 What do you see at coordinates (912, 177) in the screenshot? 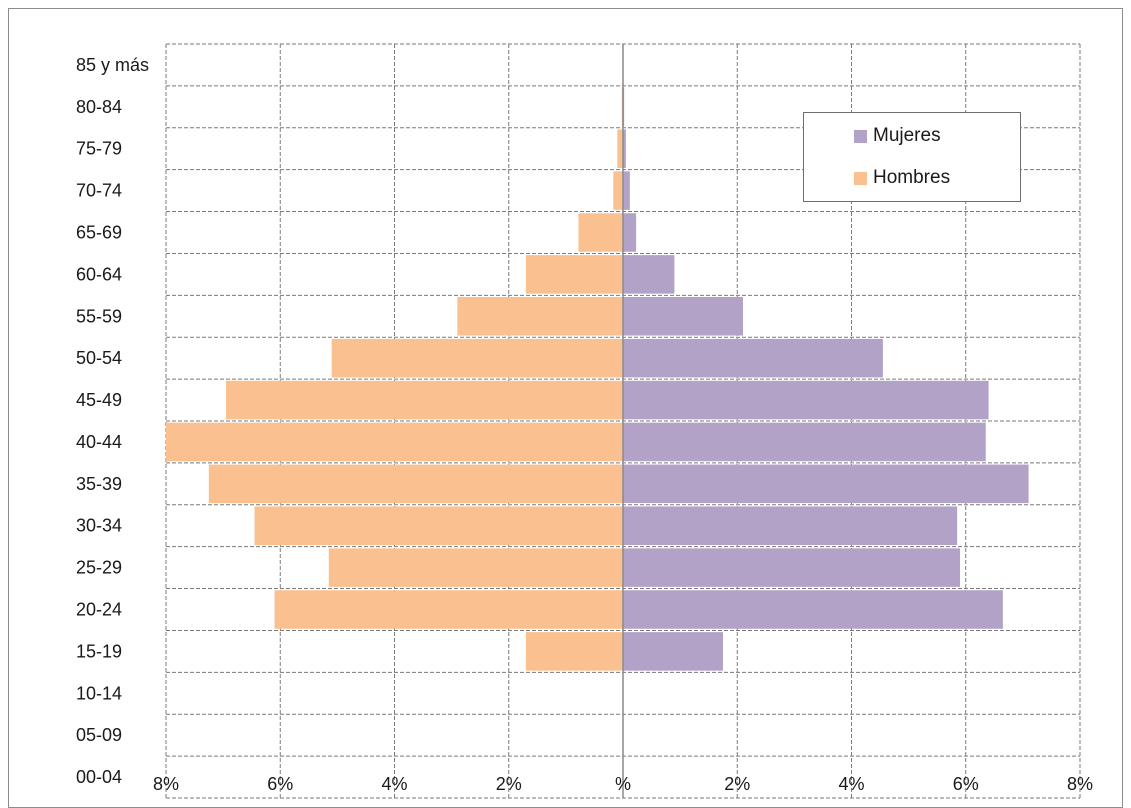
I see `legend-label-hombres: Hombres` at bounding box center [912, 177].